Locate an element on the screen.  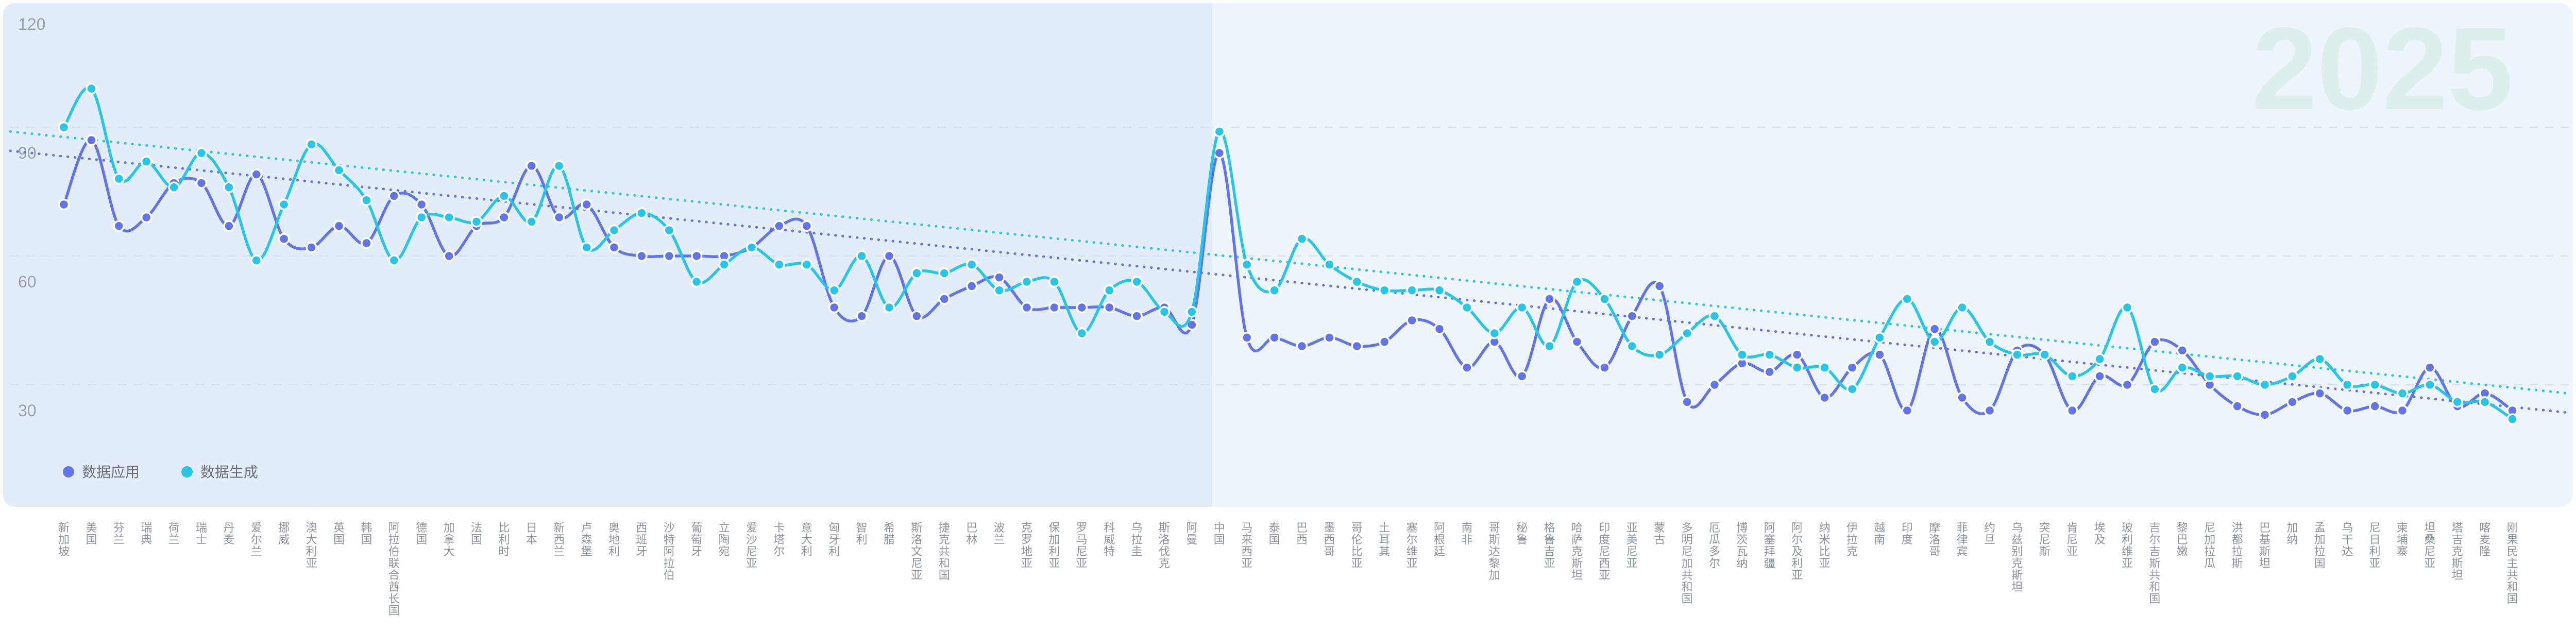
x-axis-label: 印度尼西亚 is located at coordinates (1604, 551).